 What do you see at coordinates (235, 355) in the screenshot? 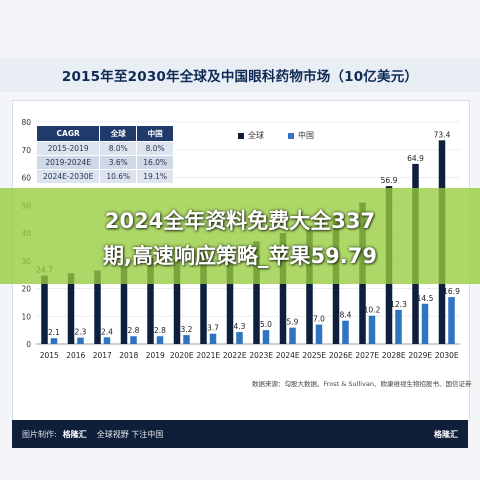
I see `x-tick-label: 2022E` at bounding box center [235, 355].